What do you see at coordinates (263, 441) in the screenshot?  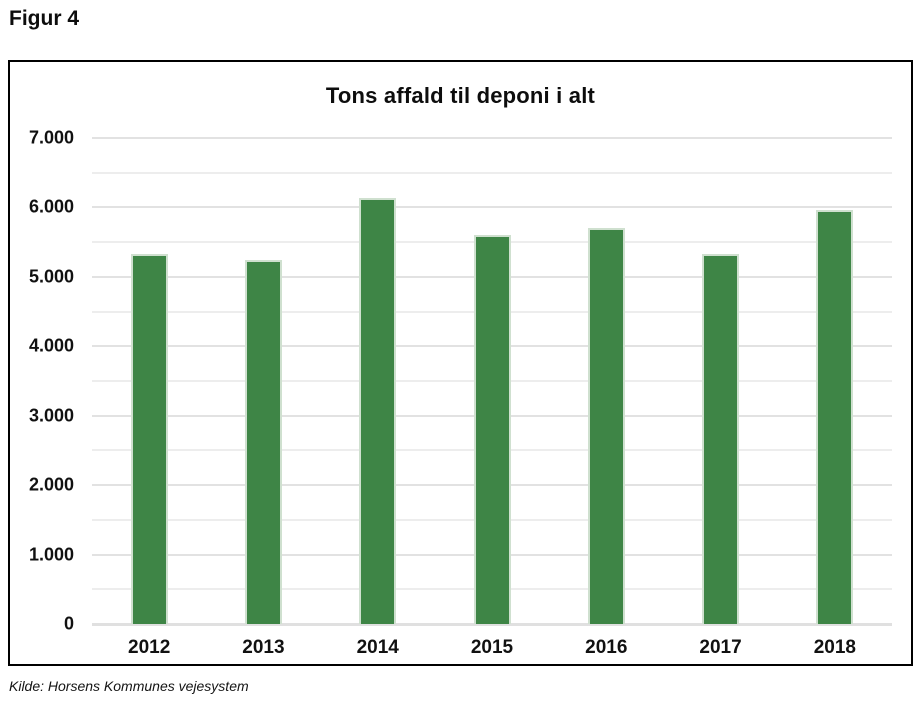 I see `bar-2013` at bounding box center [263, 441].